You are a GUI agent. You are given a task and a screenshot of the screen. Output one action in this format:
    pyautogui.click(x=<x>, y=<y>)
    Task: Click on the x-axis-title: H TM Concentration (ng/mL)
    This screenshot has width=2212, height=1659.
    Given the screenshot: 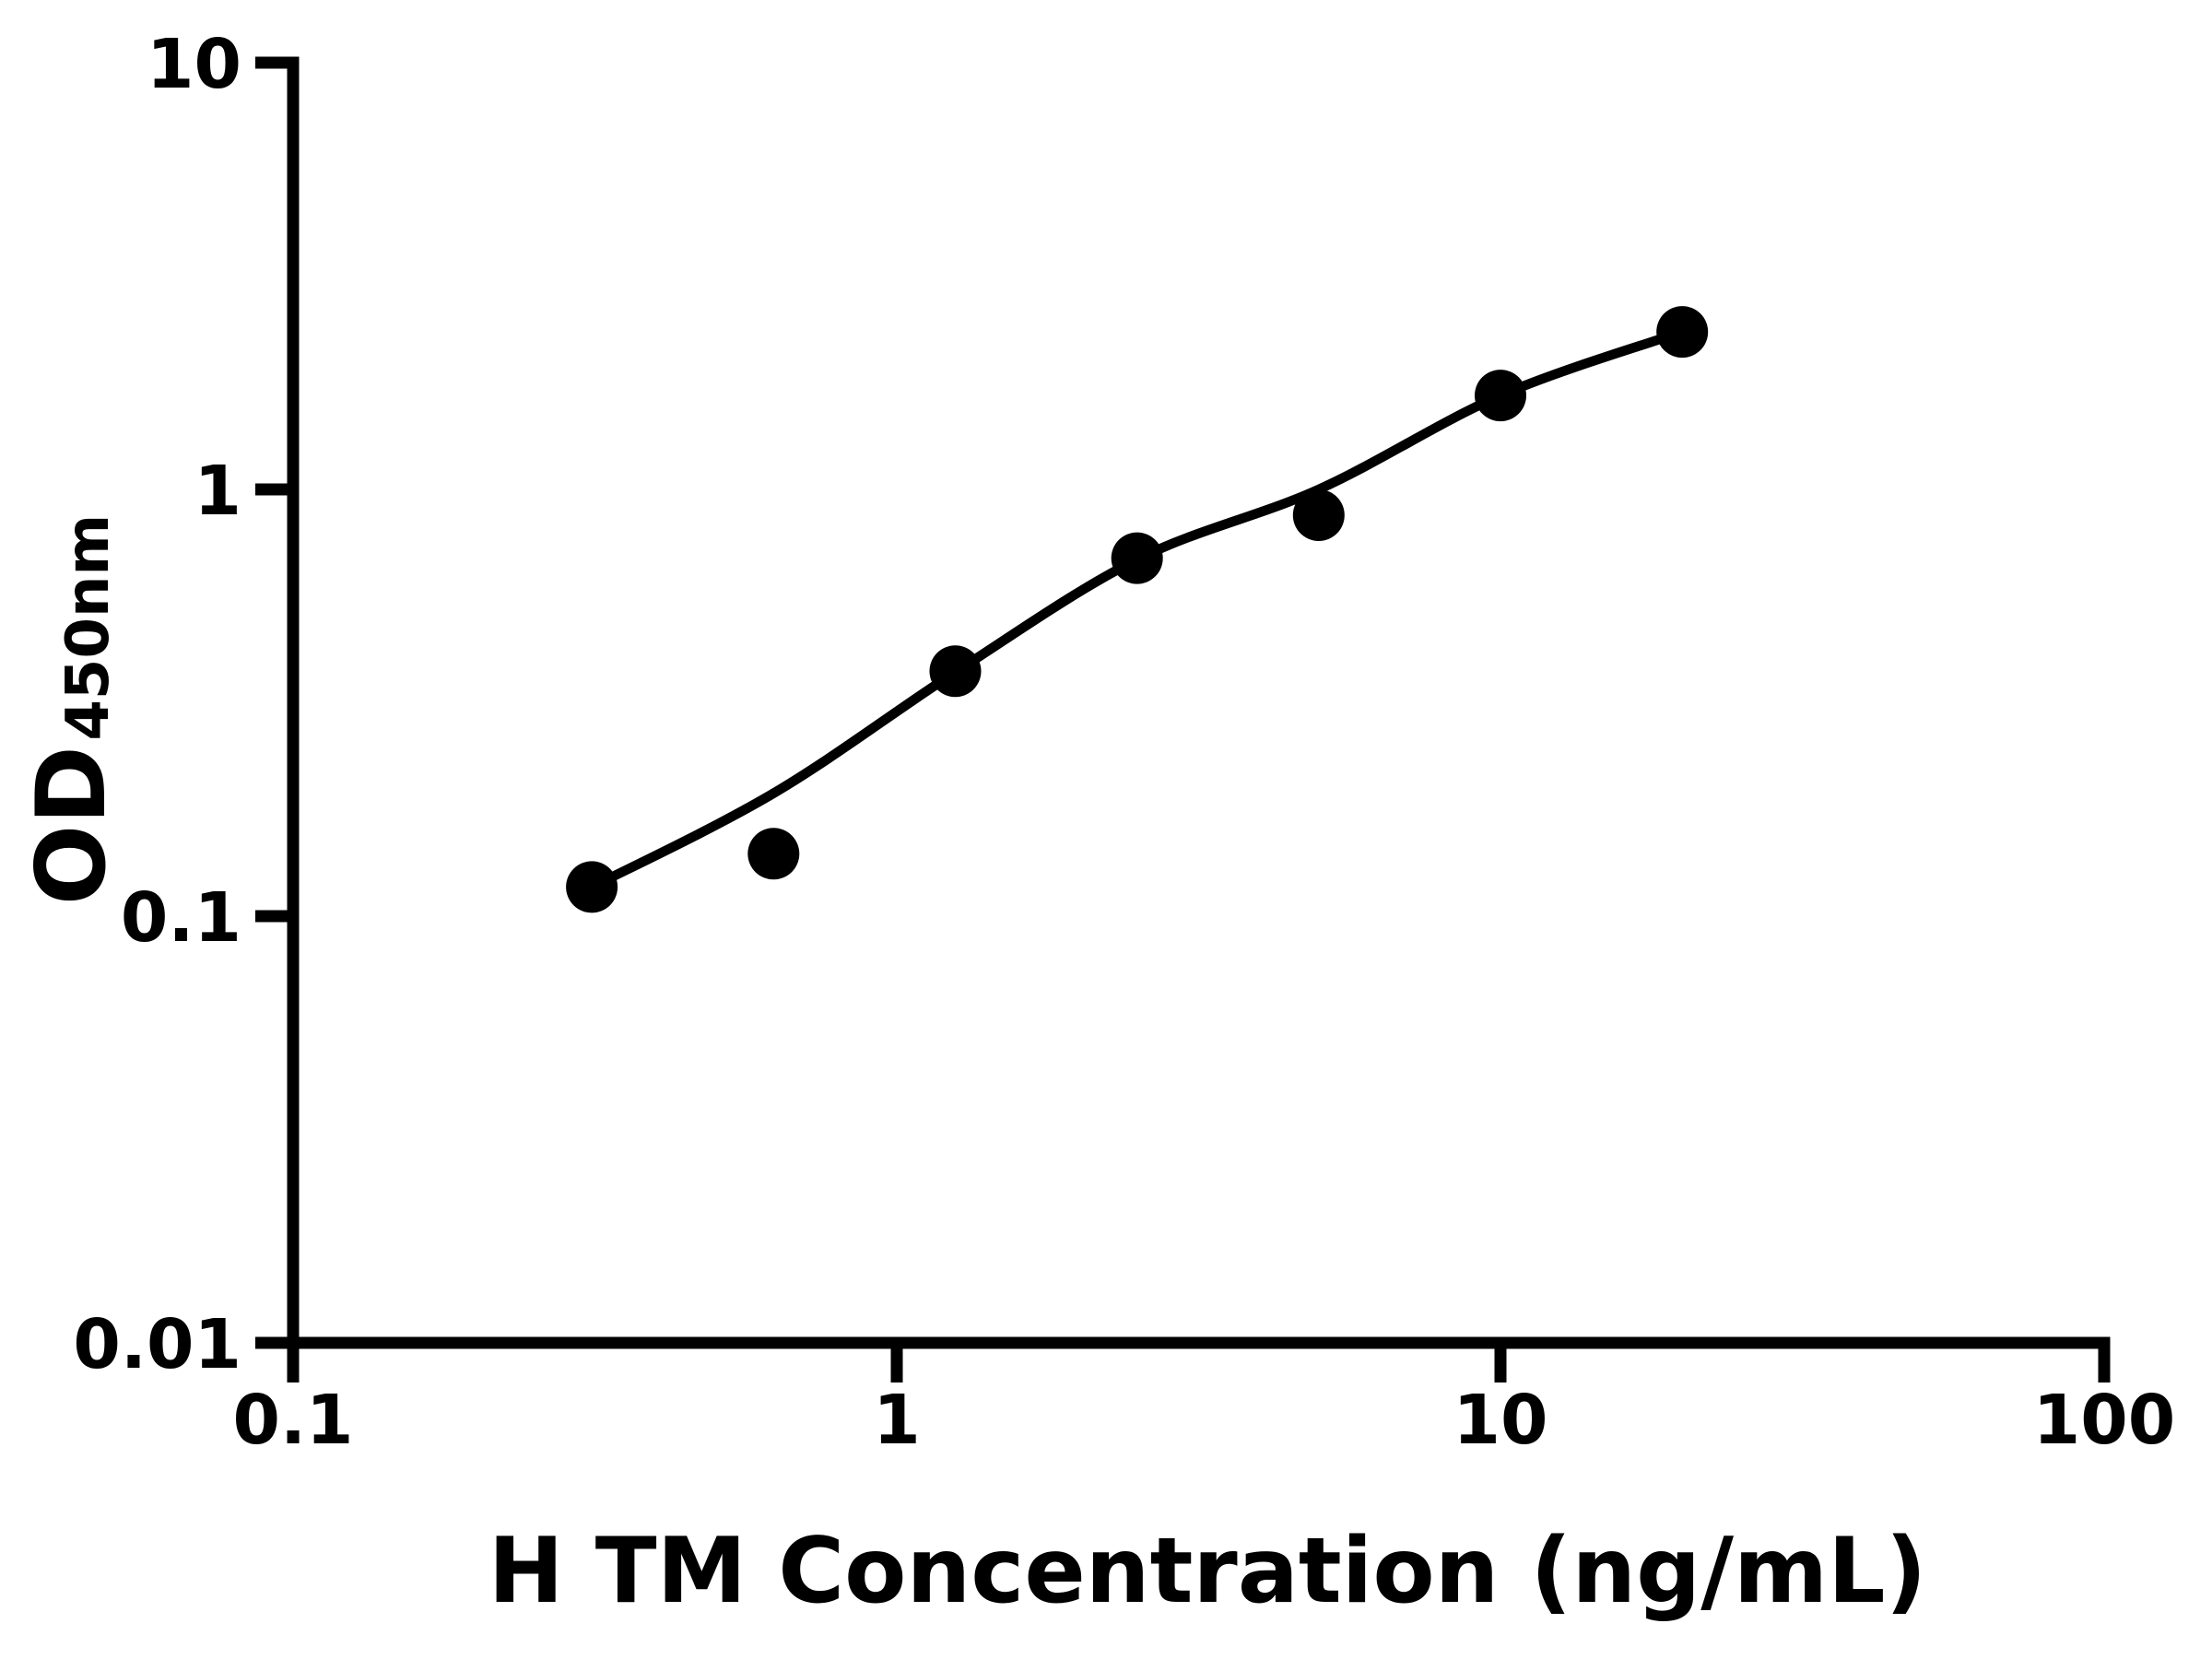 What is the action you would take?
    pyautogui.click(x=1207, y=1571)
    